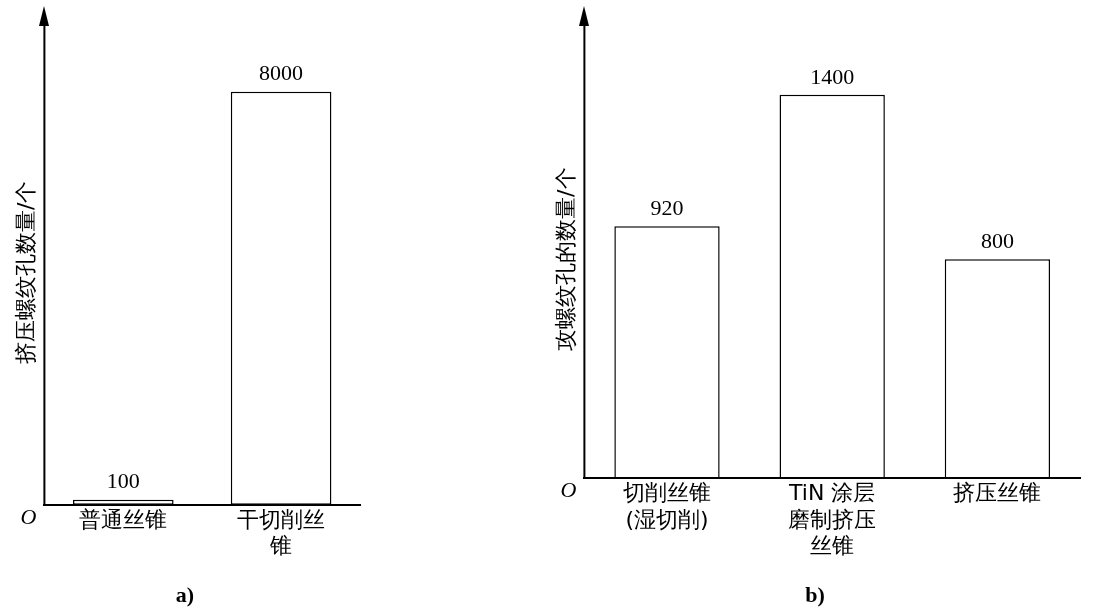 The width and height of the screenshot is (1109, 616). Describe the element at coordinates (832, 519) in the screenshot. I see `x-tick-label: TiN 涂层磨制挤压丝锥` at that location.